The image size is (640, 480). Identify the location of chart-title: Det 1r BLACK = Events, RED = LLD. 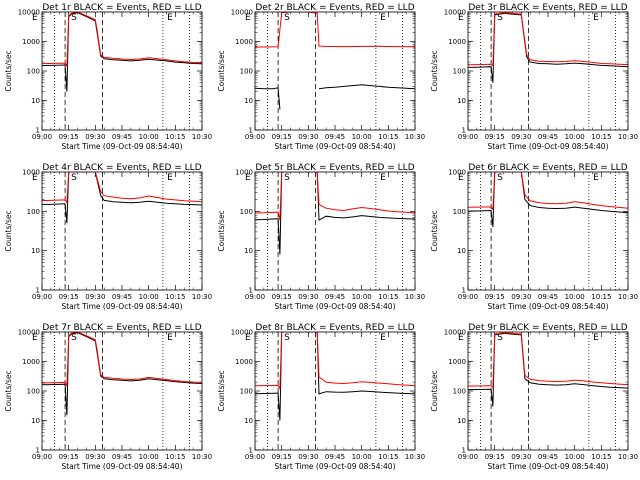
(121, 8).